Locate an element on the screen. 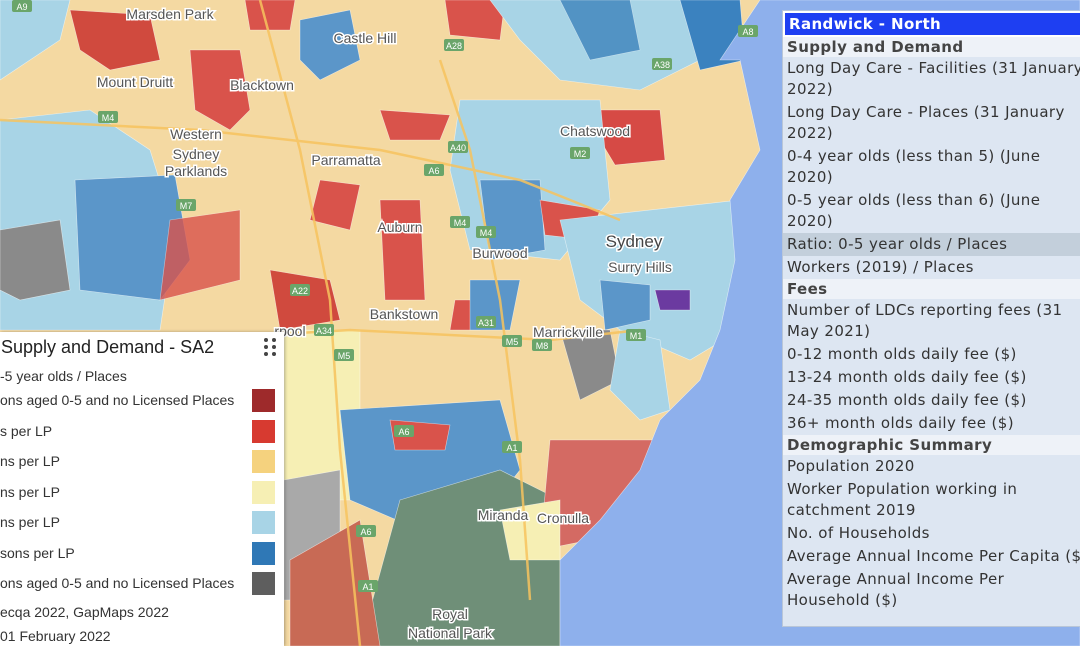  road-label: A9 is located at coordinates (21, 7).